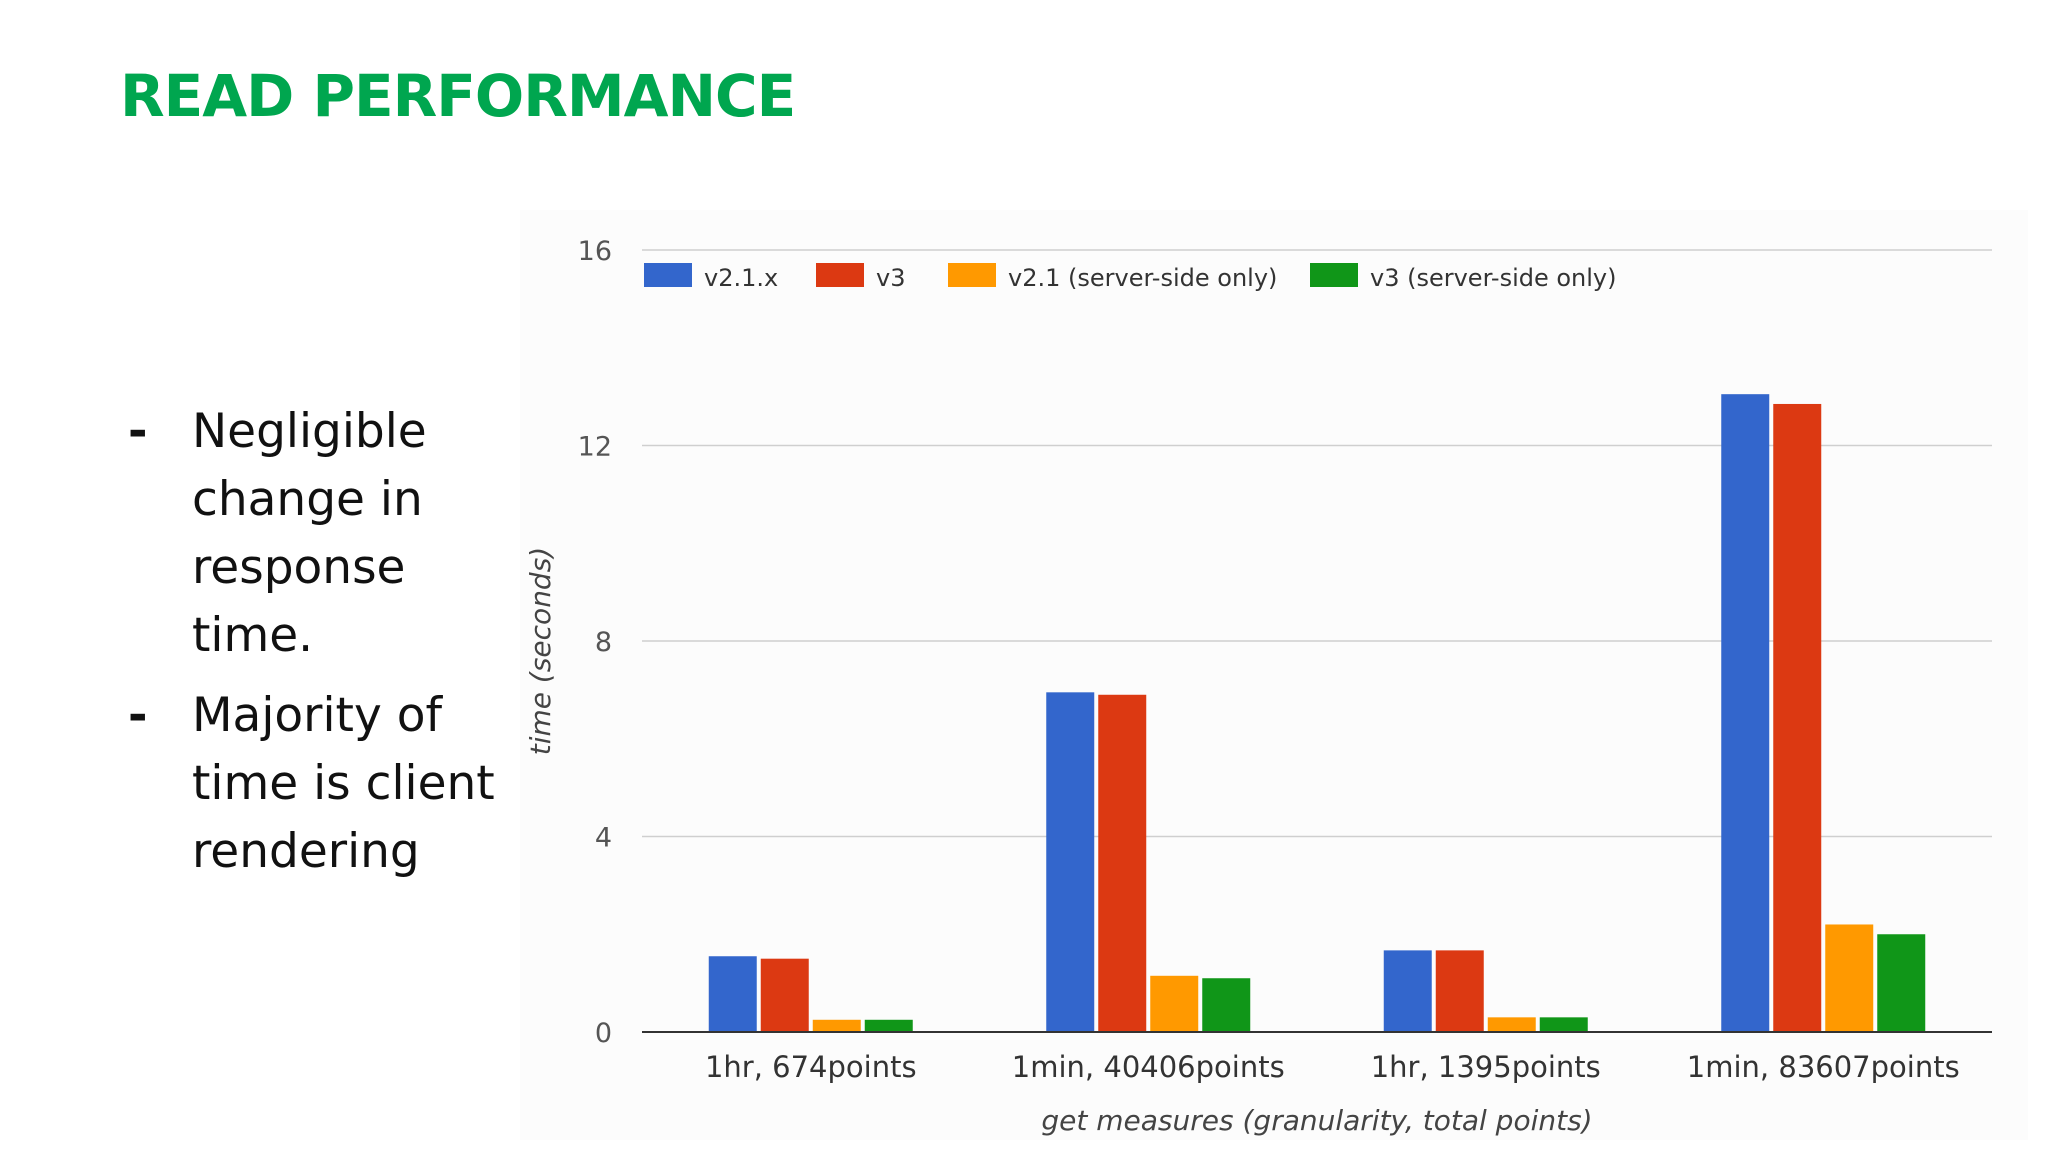 The width and height of the screenshot is (2048, 1152). What do you see at coordinates (1148, 1067) in the screenshot?
I see `x-tick-label: 1min, 40406points` at bounding box center [1148, 1067].